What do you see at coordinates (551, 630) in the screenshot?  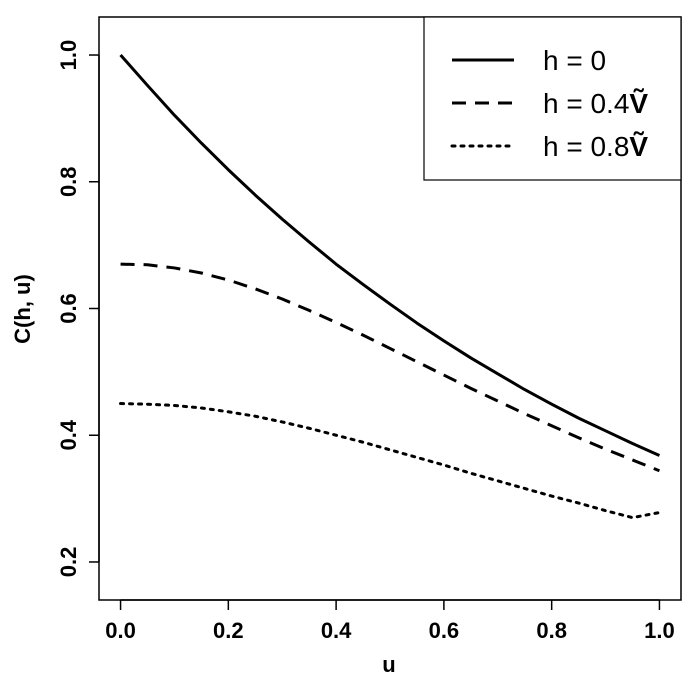 I see `x-tick-label: 0.8` at bounding box center [551, 630].